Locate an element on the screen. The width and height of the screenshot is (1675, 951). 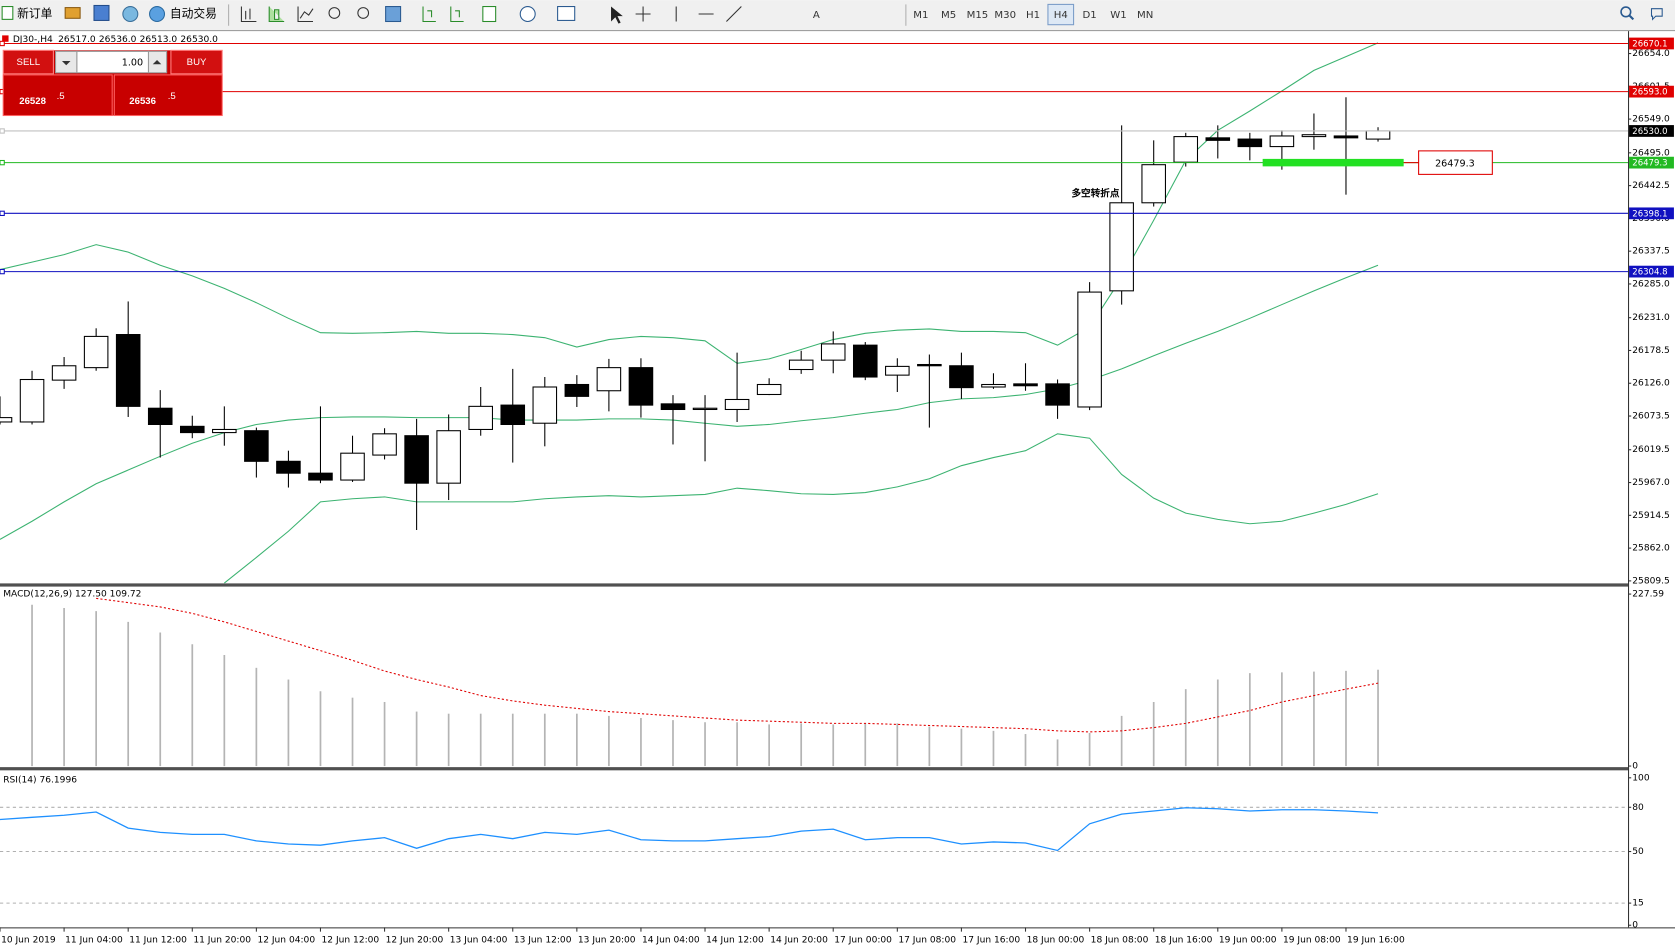
x-tick-label: 11 Jun 20:00 is located at coordinates (222, 941).